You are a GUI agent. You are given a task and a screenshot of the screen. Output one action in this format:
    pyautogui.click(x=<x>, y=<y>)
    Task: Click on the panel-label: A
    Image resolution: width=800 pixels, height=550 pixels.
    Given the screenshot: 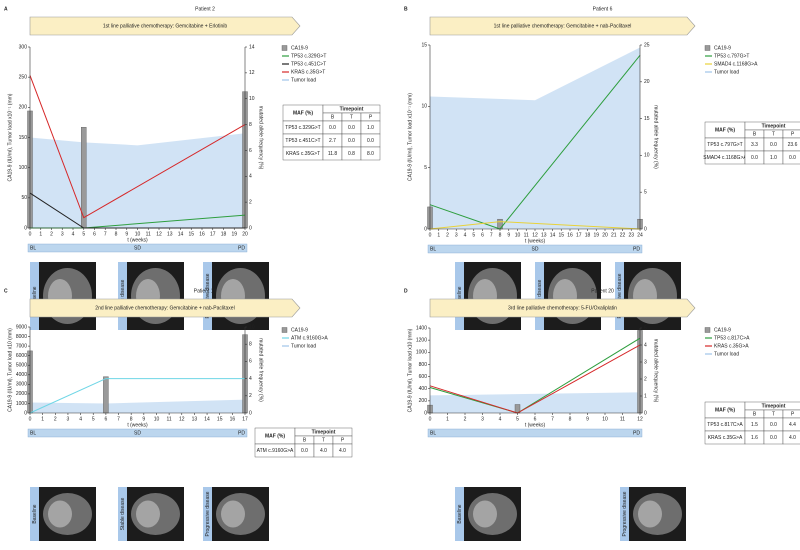 What is the action you would take?
    pyautogui.click(x=6, y=9)
    